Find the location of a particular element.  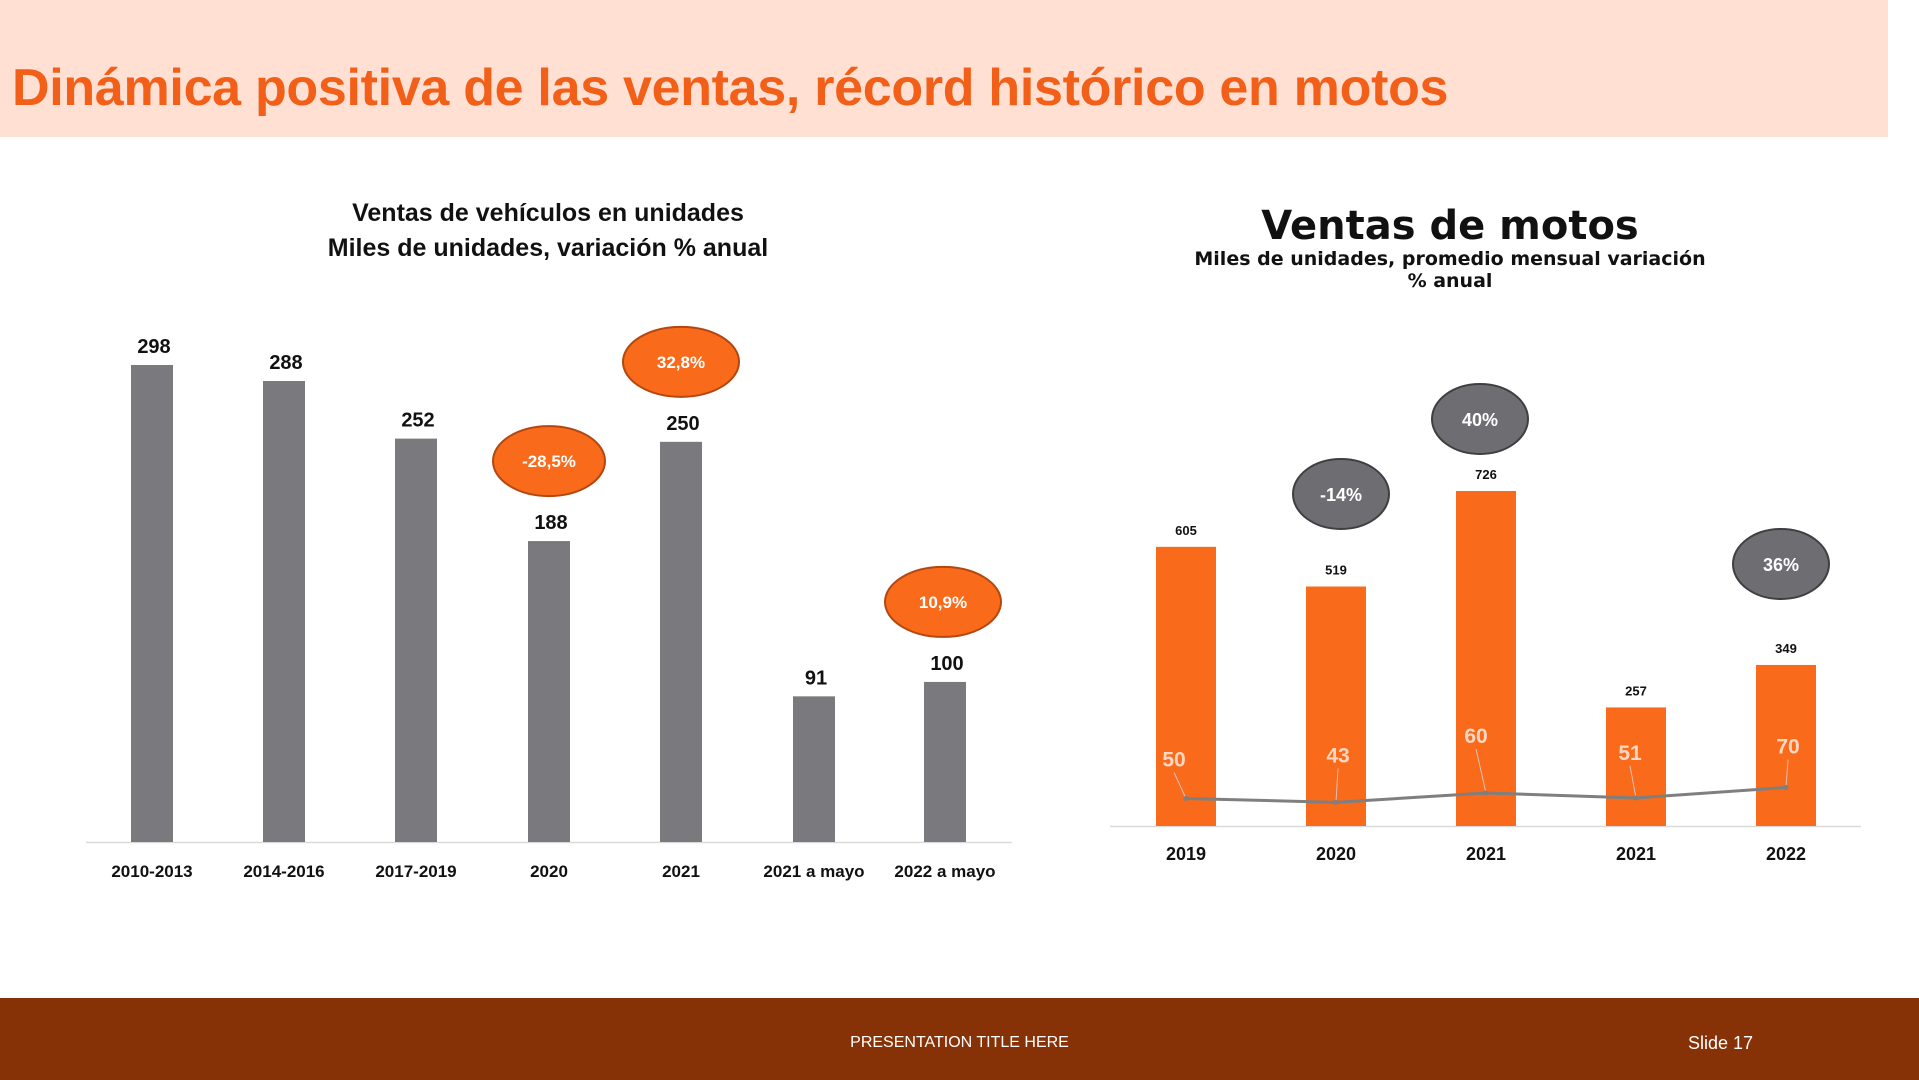

left-category-label-5: 2021 a mayo is located at coordinates (813, 871).